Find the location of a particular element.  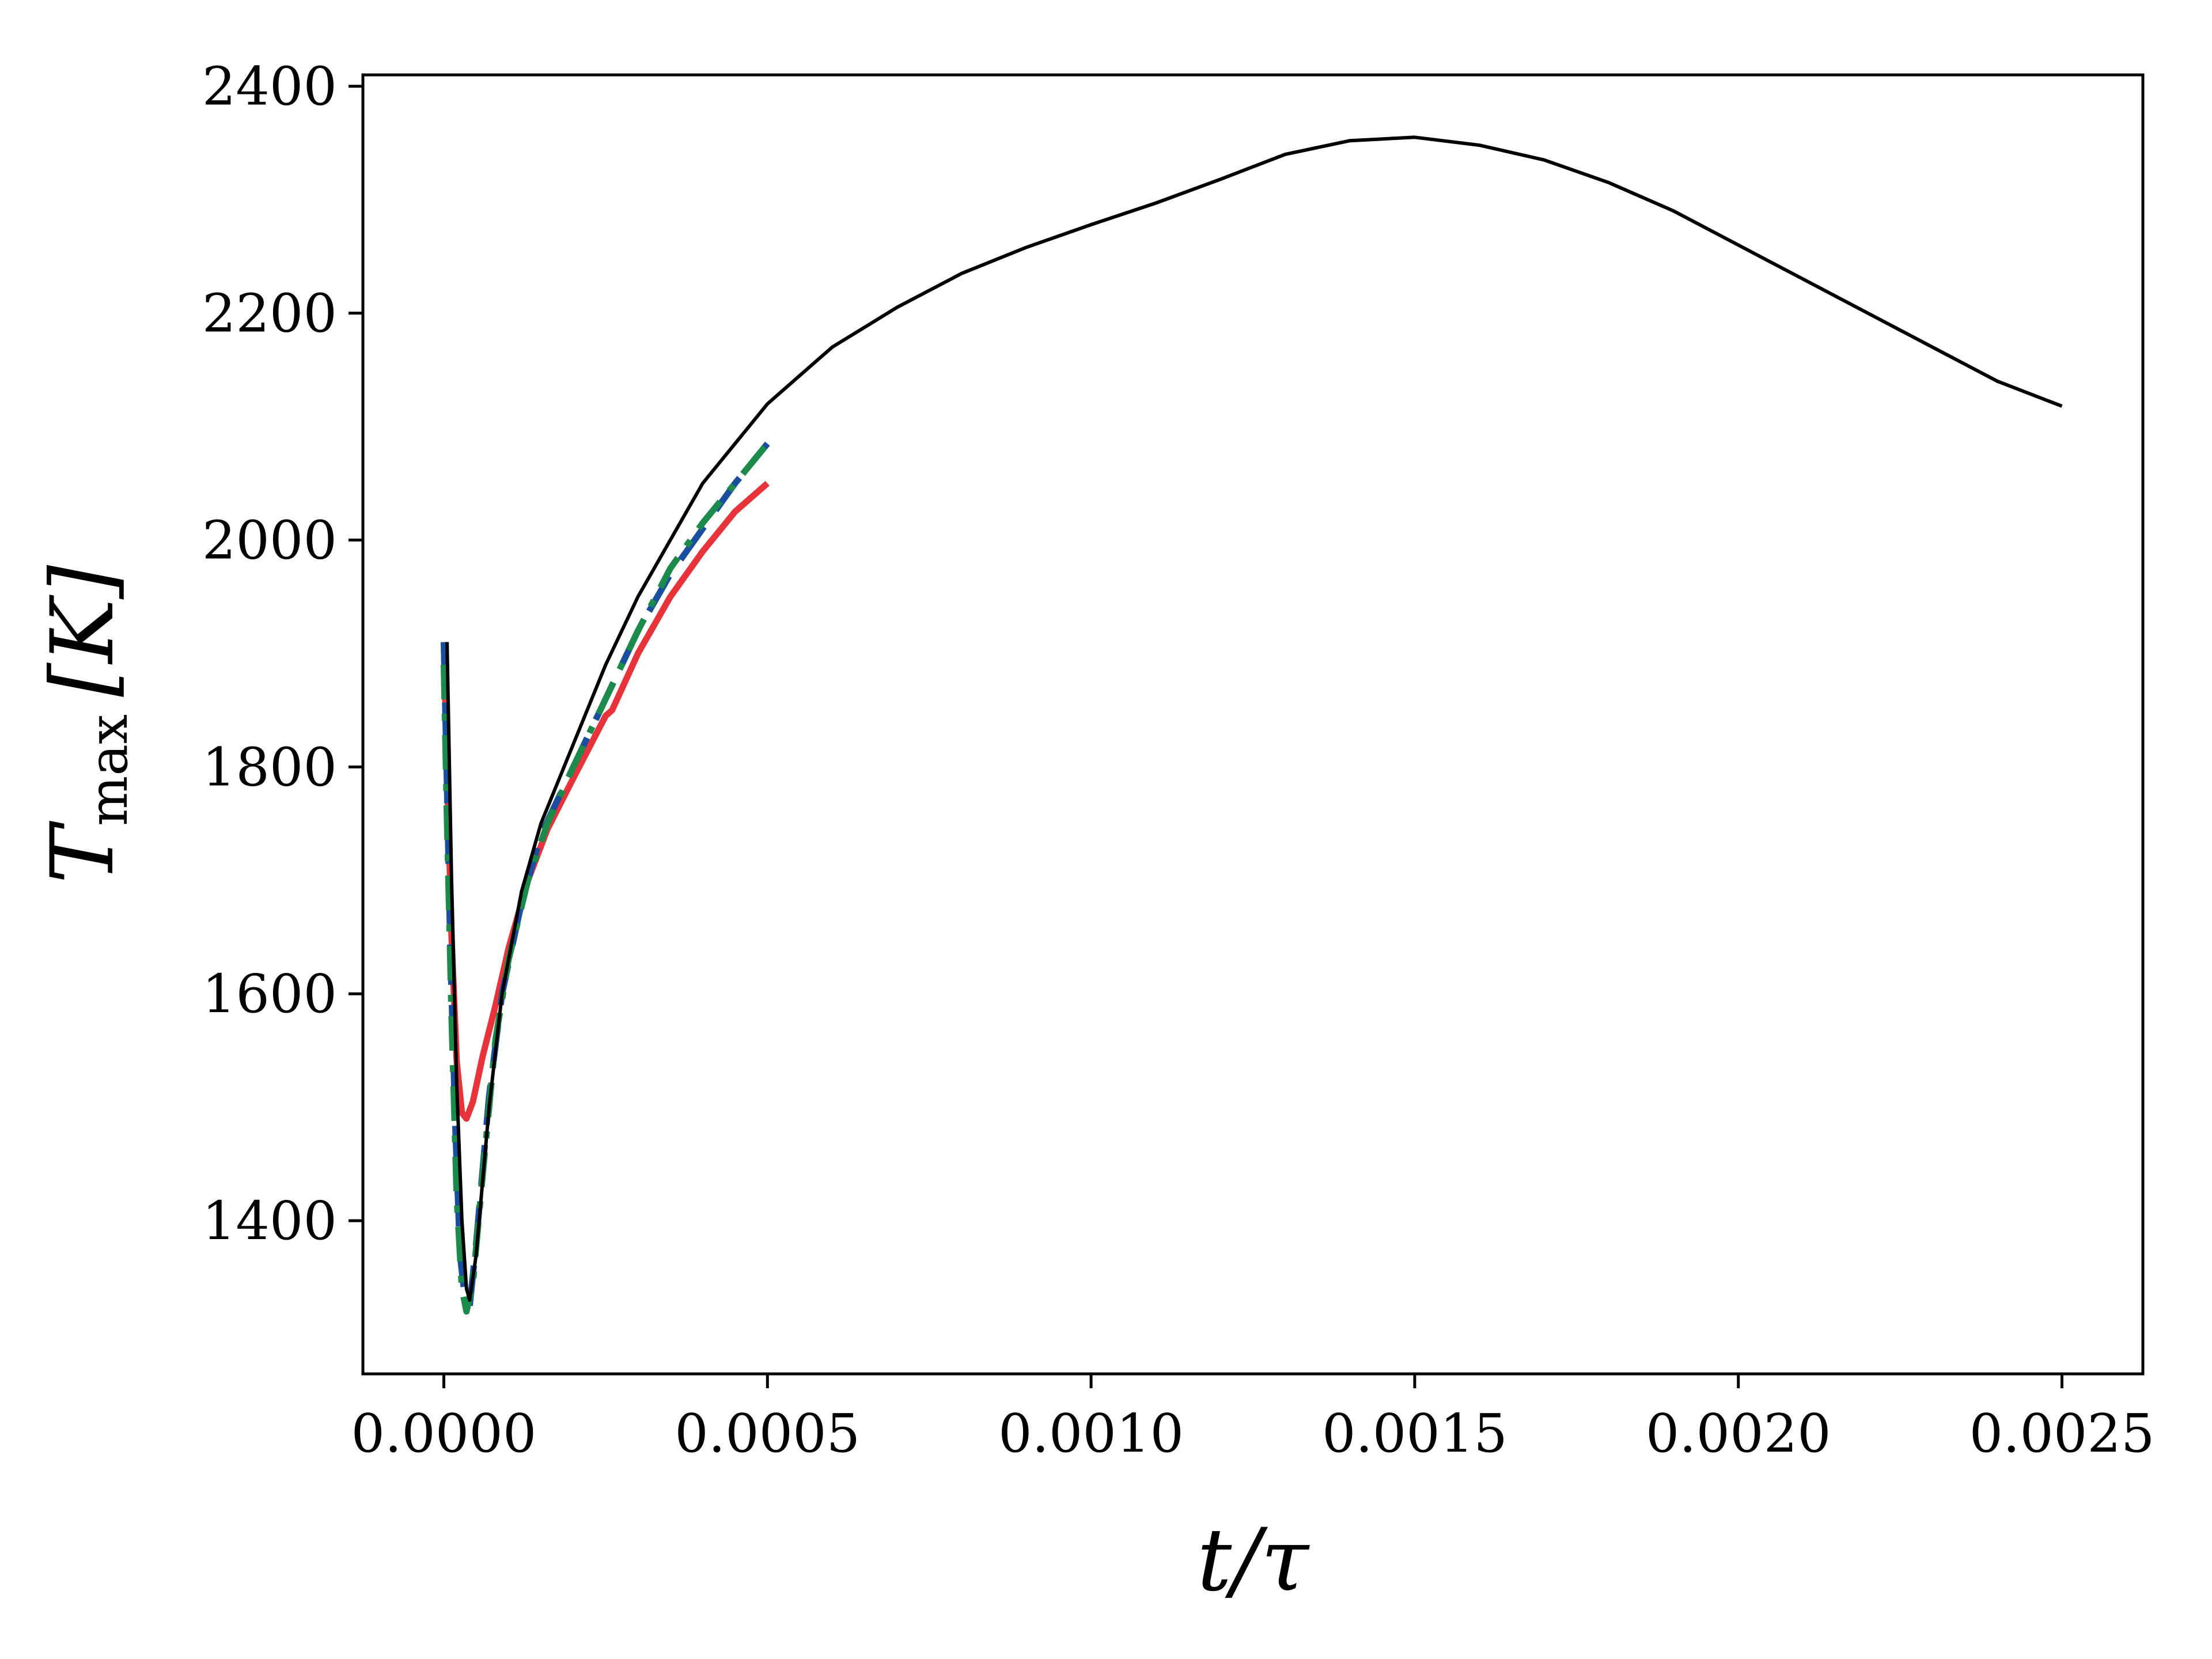

x-tick-label: 0.0000 is located at coordinates (443, 1433).